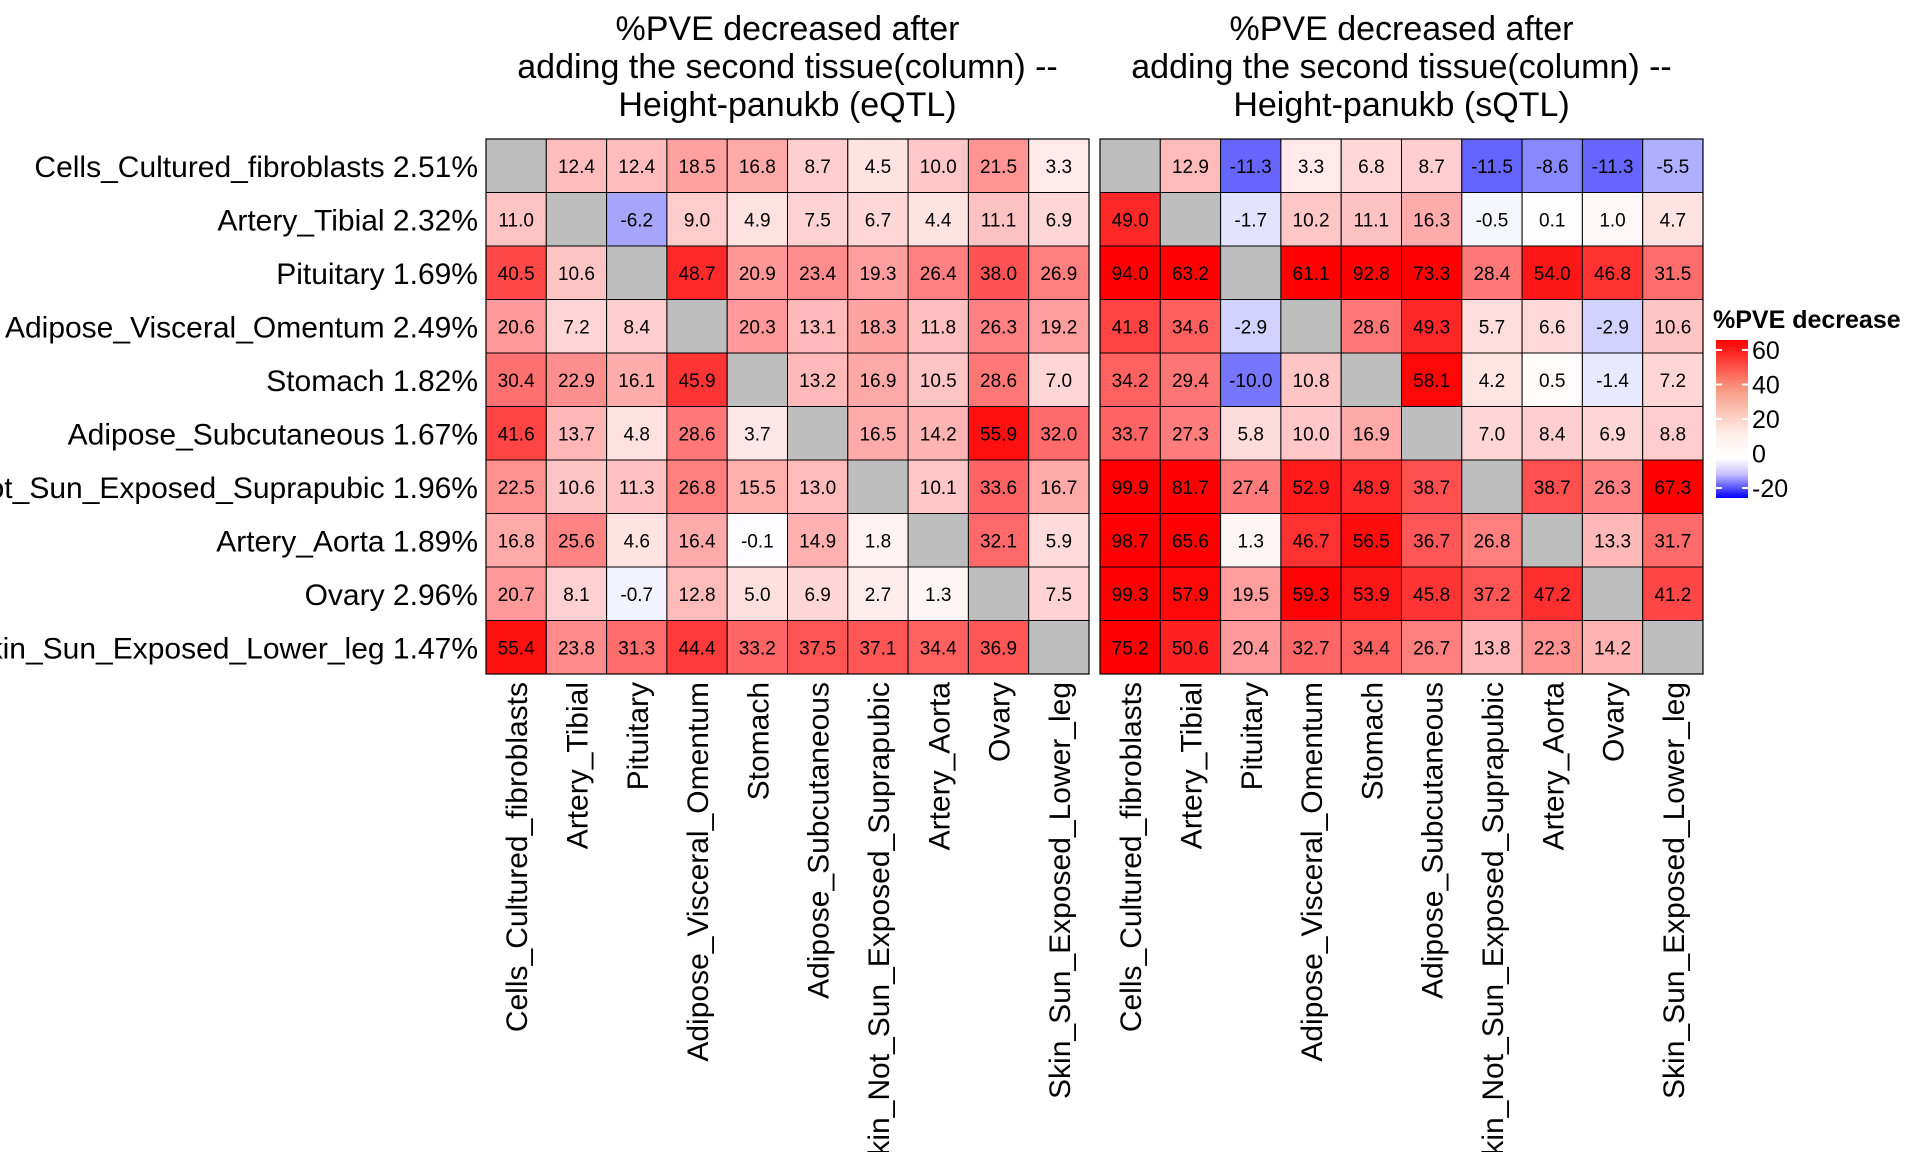 Image resolution: width=1920 pixels, height=1152 pixels. I want to click on cell-value-label: 4.6, so click(637, 541).